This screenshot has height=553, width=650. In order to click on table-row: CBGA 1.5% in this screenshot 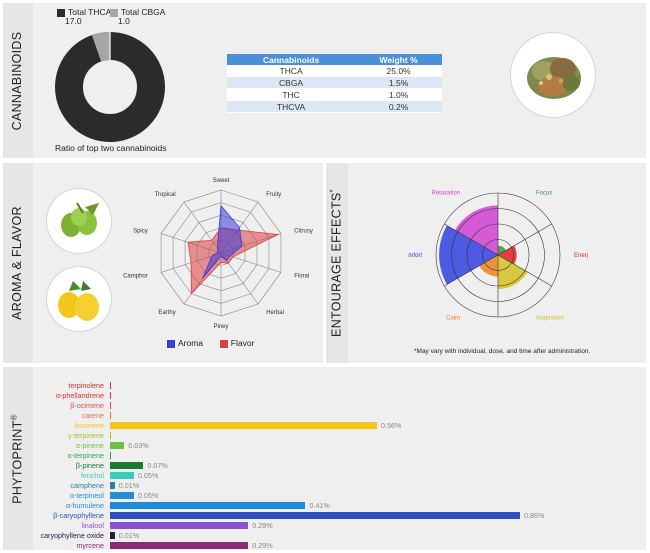, I will do `click(334, 82)`.